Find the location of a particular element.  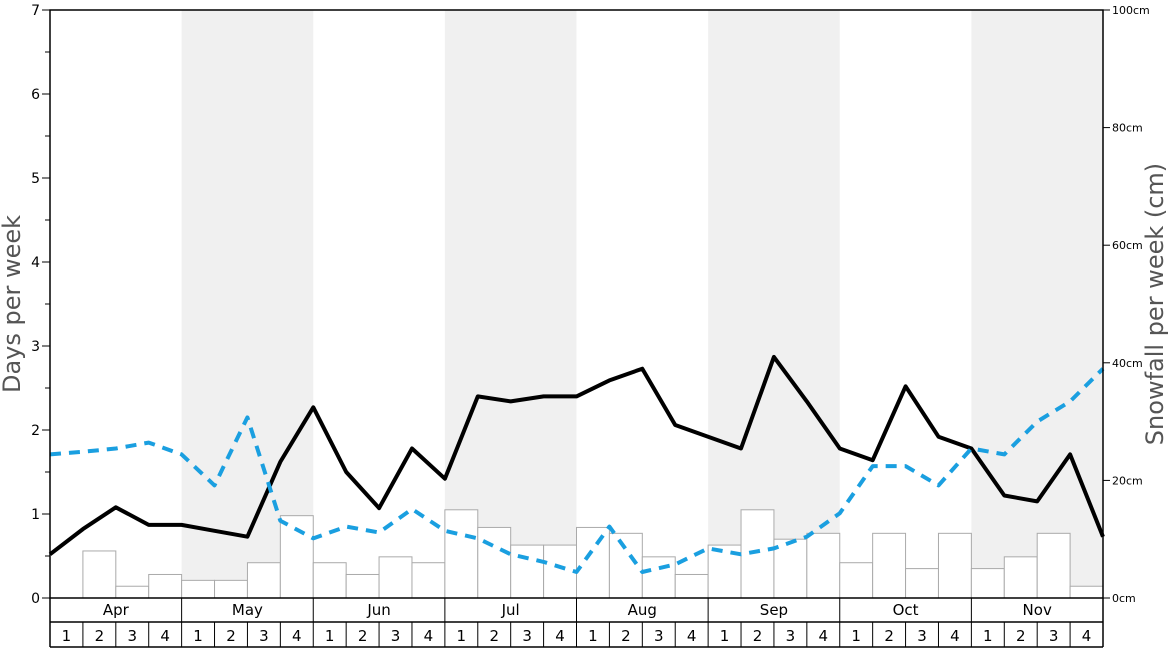

left-tick-label: 7 is located at coordinates (35, 11).